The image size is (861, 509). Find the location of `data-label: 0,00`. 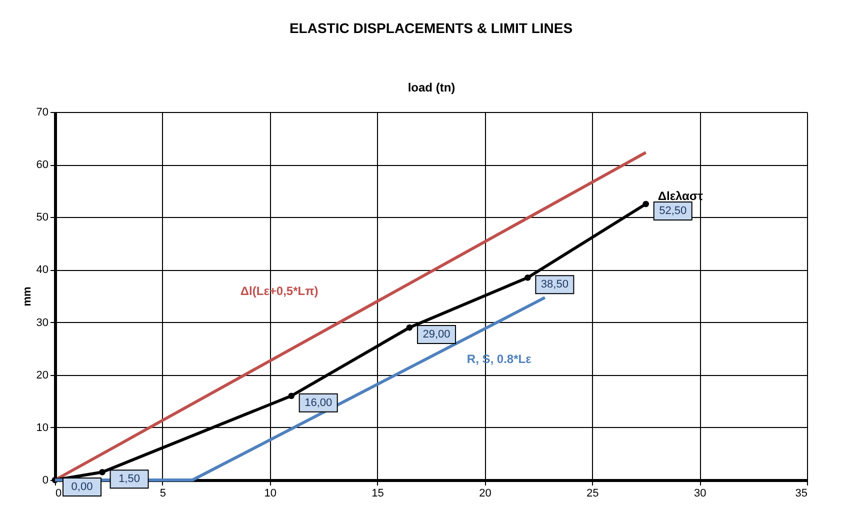

data-label: 0,00 is located at coordinates (82, 487).